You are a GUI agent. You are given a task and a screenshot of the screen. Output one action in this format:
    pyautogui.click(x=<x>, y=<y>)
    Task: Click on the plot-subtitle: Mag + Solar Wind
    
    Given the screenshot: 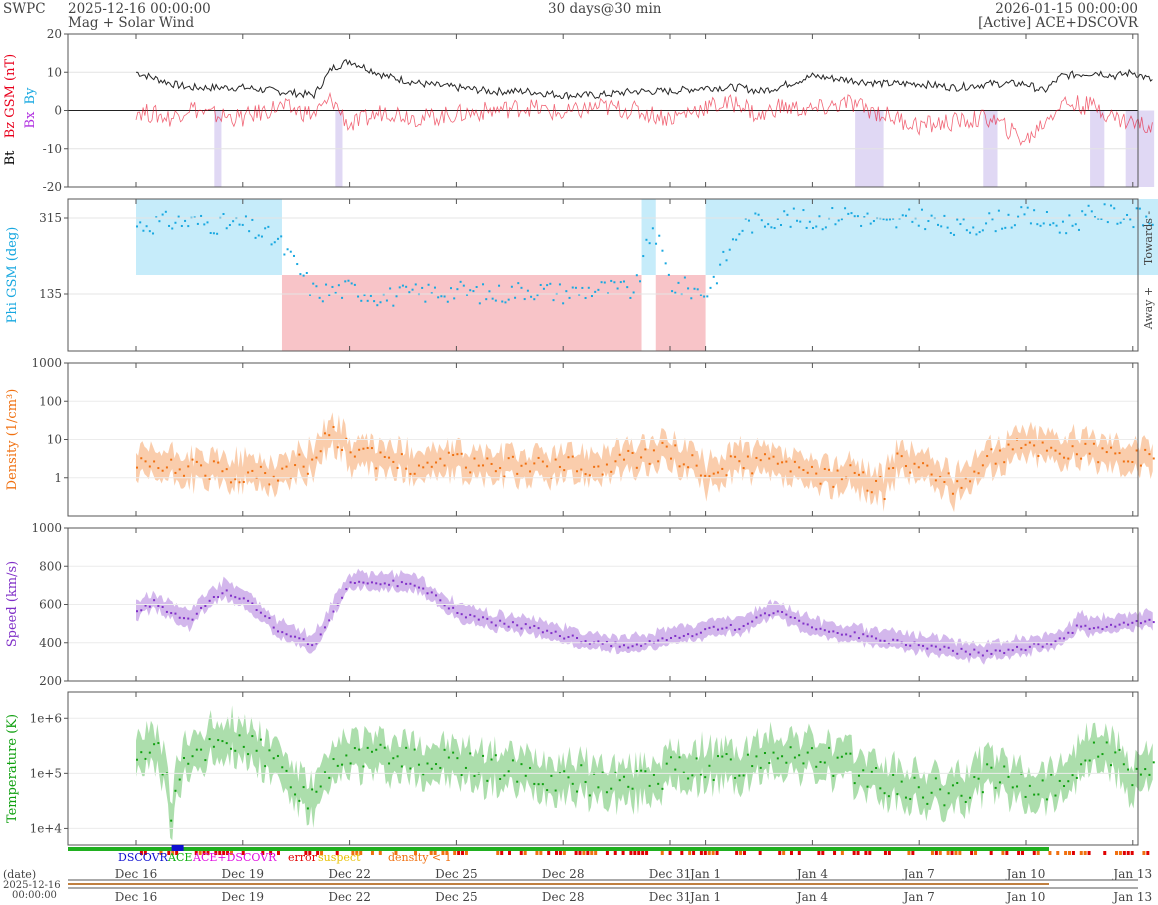 What is the action you would take?
    pyautogui.click(x=131, y=23)
    